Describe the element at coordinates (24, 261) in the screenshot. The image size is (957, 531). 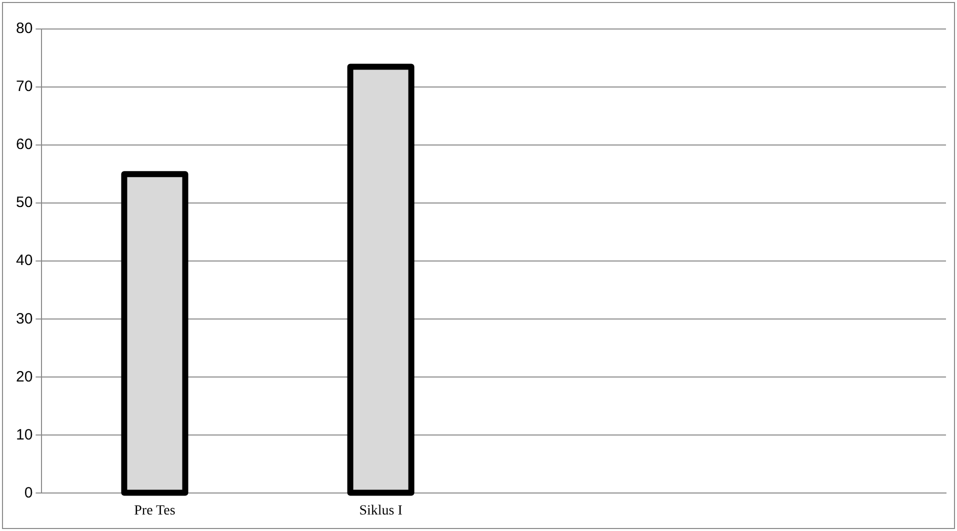
I see `y-tick-label: 40` at that location.